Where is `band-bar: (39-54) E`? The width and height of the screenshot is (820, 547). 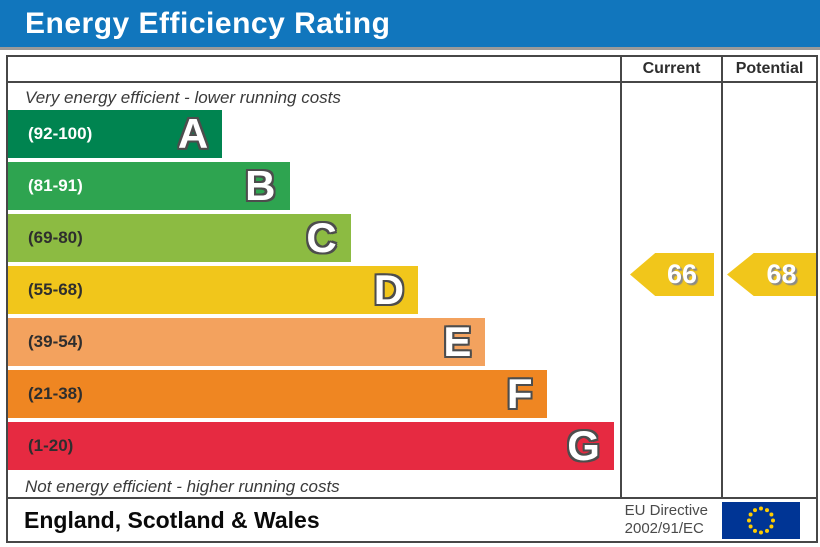 band-bar: (39-54) E is located at coordinates (247, 342).